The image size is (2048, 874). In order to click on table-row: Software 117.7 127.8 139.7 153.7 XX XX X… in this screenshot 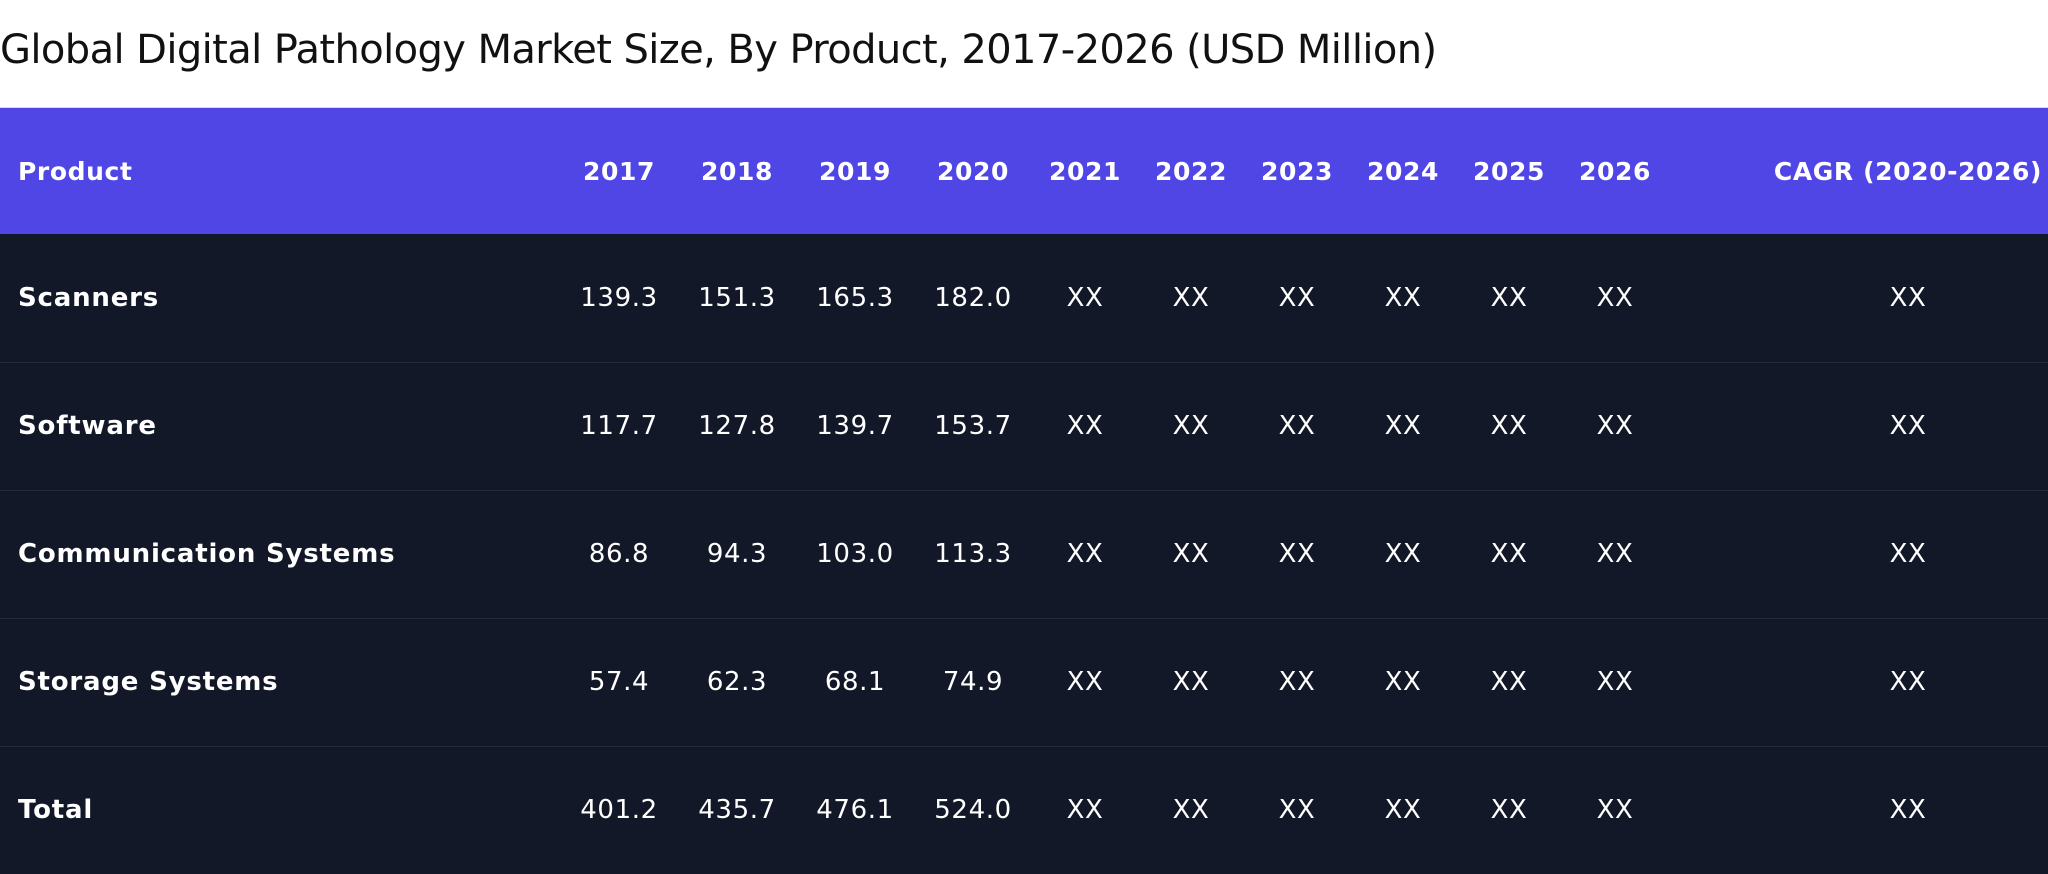, I will do `click(1024, 425)`.